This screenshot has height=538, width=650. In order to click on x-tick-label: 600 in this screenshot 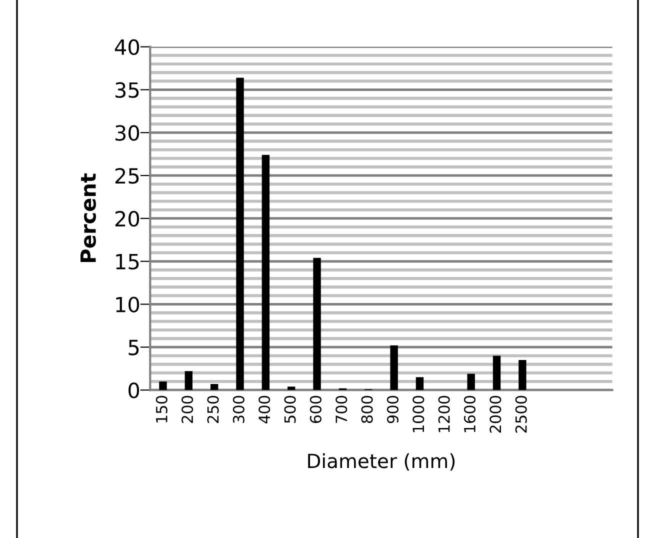, I will do `click(316, 410)`.